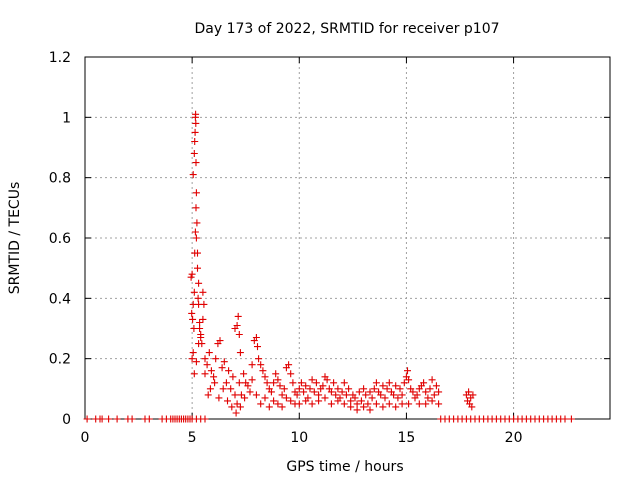  What do you see at coordinates (299, 438) in the screenshot?
I see `x-tick-label: 10` at bounding box center [299, 438].